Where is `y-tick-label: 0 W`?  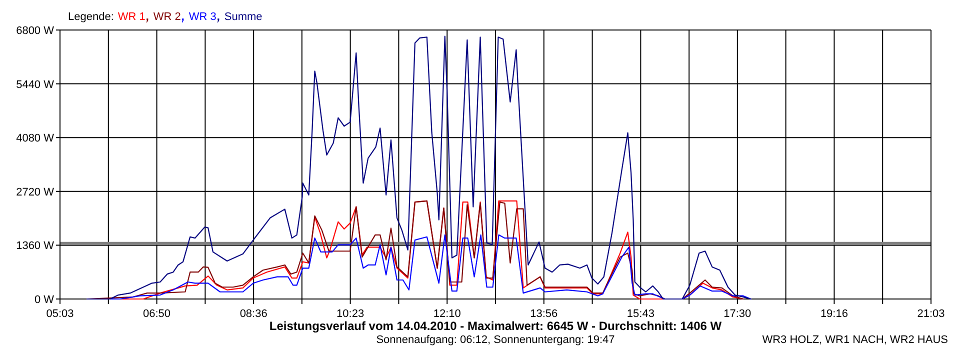
y-tick-label: 0 W is located at coordinates (44, 300).